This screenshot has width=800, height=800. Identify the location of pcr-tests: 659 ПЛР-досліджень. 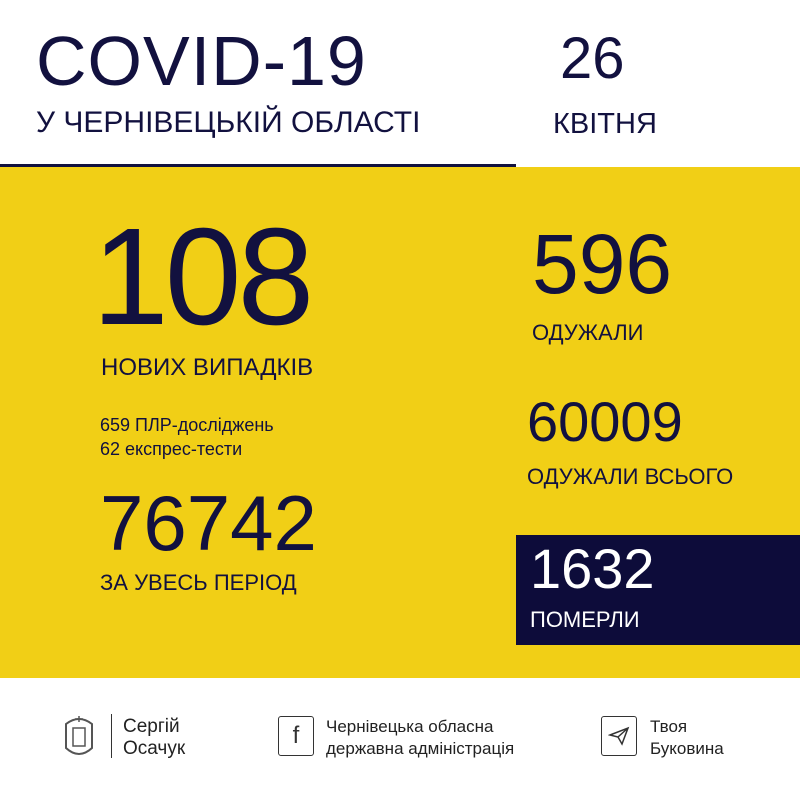
(187, 425).